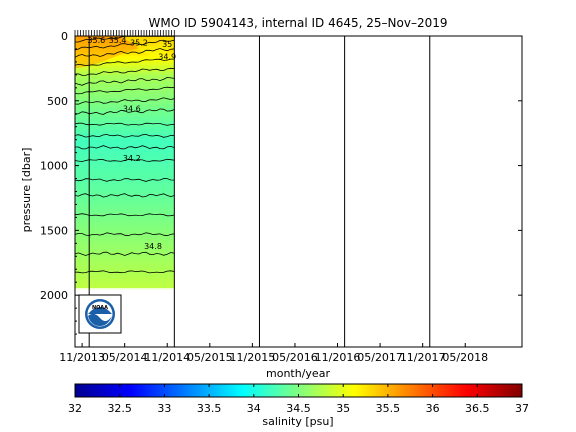 The image size is (576, 432). Describe the element at coordinates (423, 357) in the screenshot. I see `x-tick-label: 11/2017` at that location.